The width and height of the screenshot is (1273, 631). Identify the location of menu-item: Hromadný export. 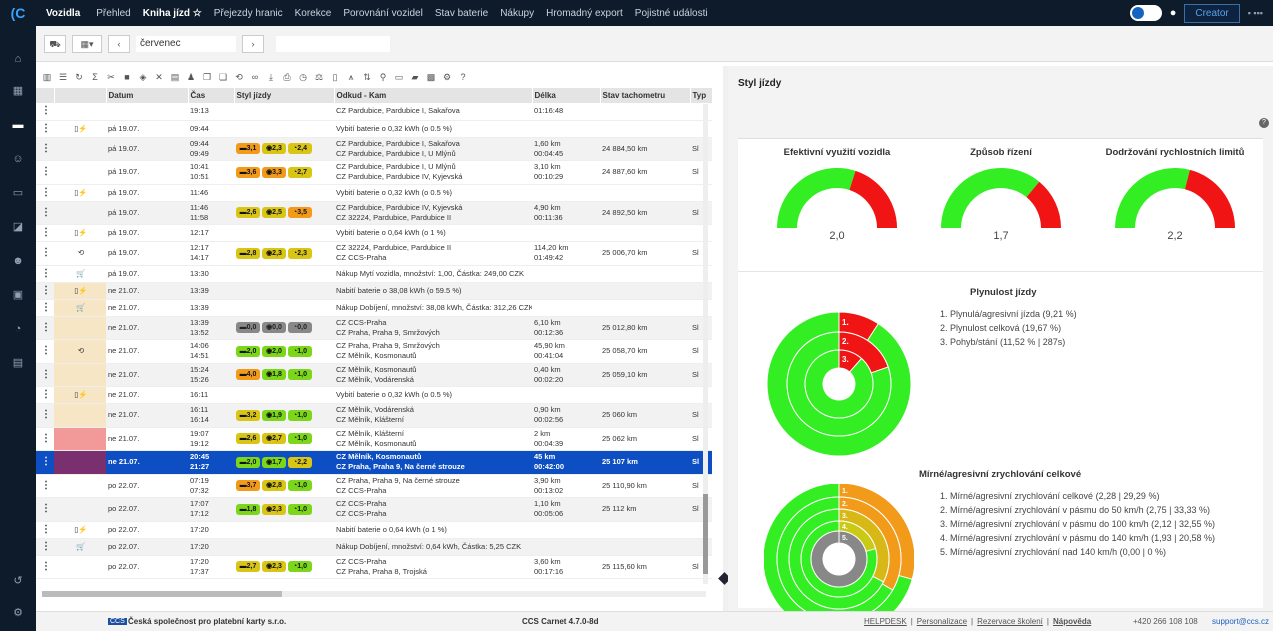
(584, 13).